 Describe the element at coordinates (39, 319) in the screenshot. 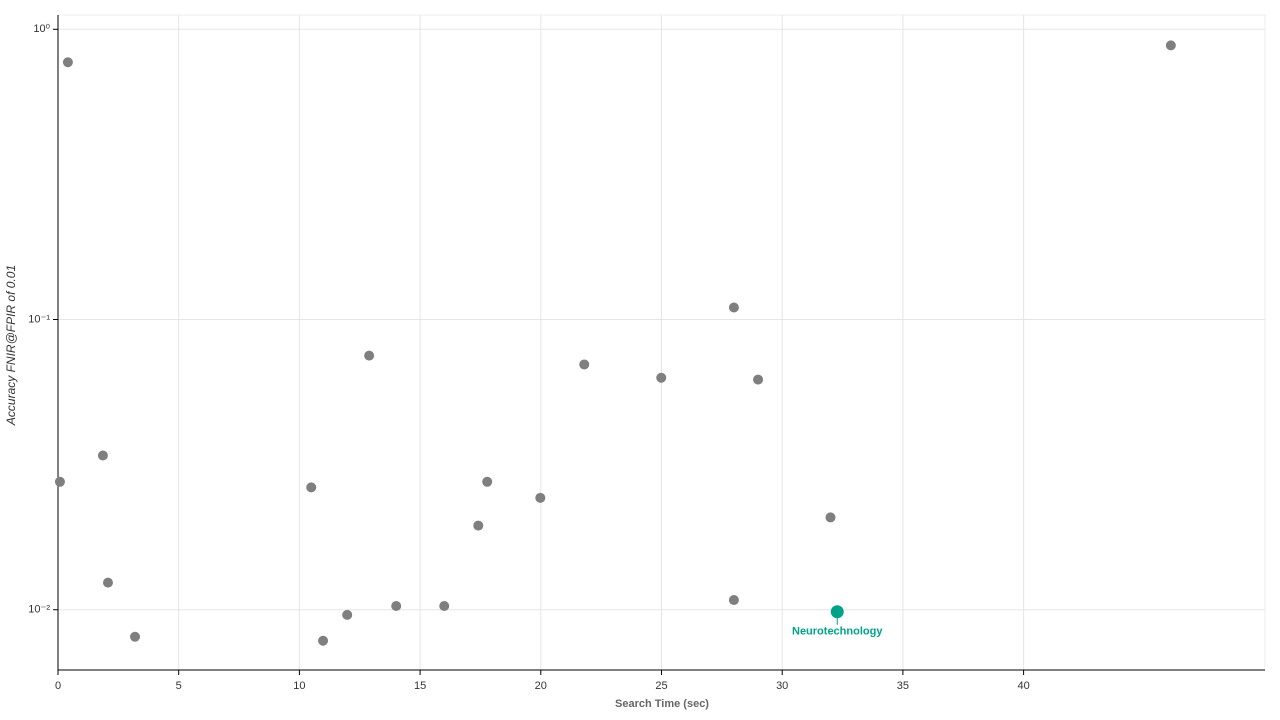

I see `y-tick-label: 10⁻¹` at that location.